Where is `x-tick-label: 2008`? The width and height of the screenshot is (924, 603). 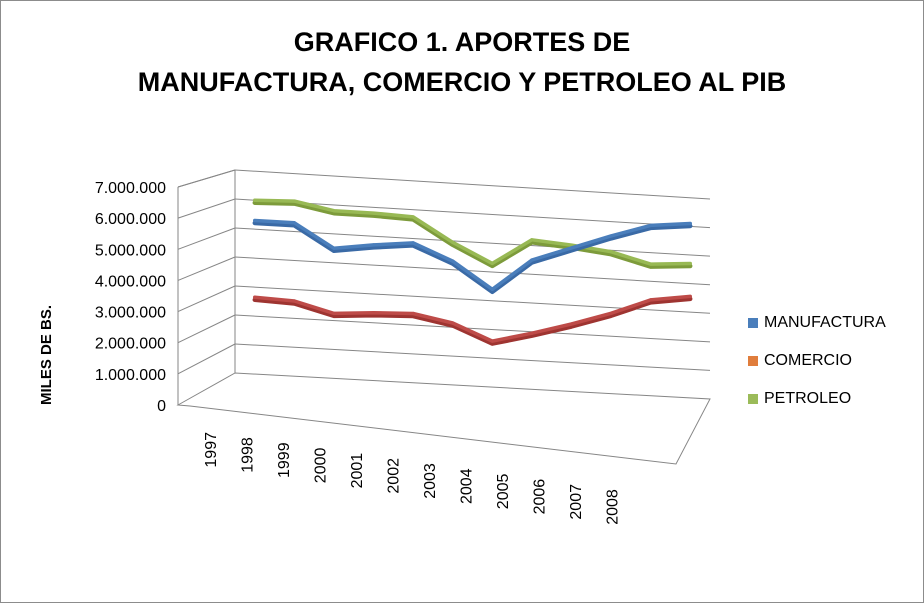
x-tick-label: 2008 is located at coordinates (613, 507).